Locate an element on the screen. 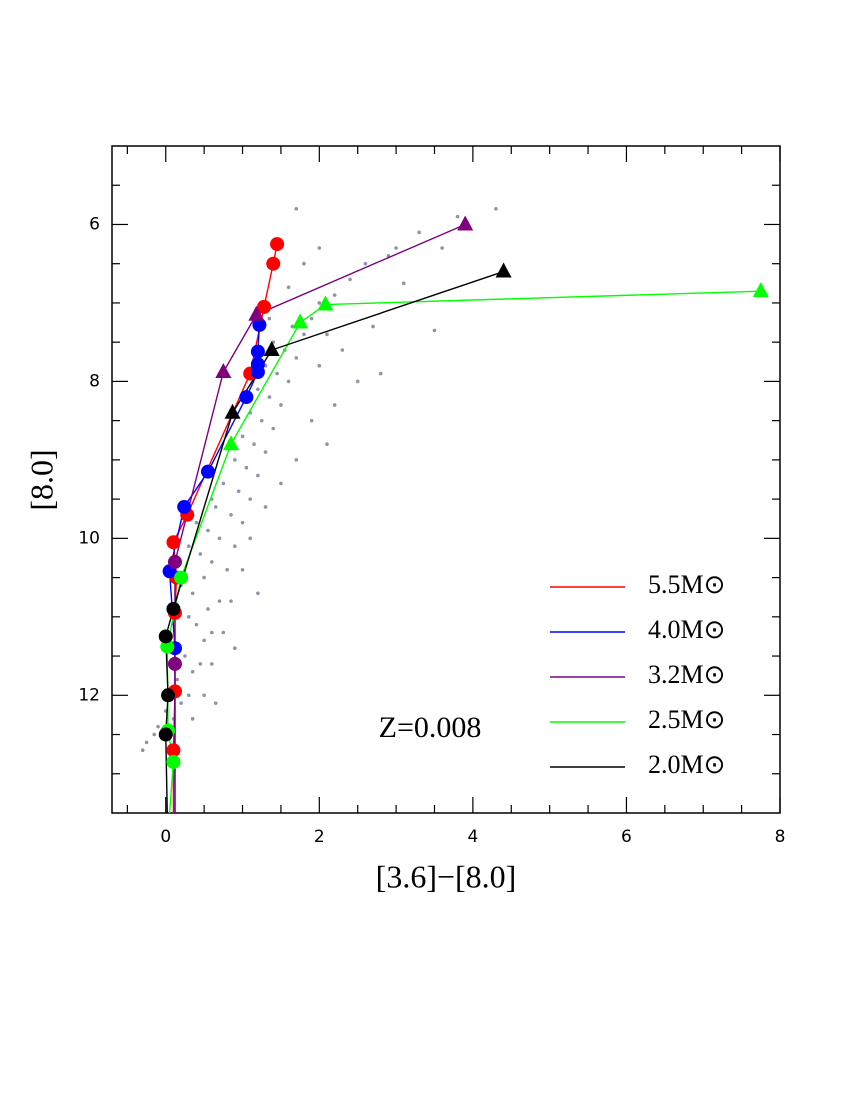 The height and width of the screenshot is (1100, 850). legend-label: 5.5M⊙ is located at coordinates (686, 584).